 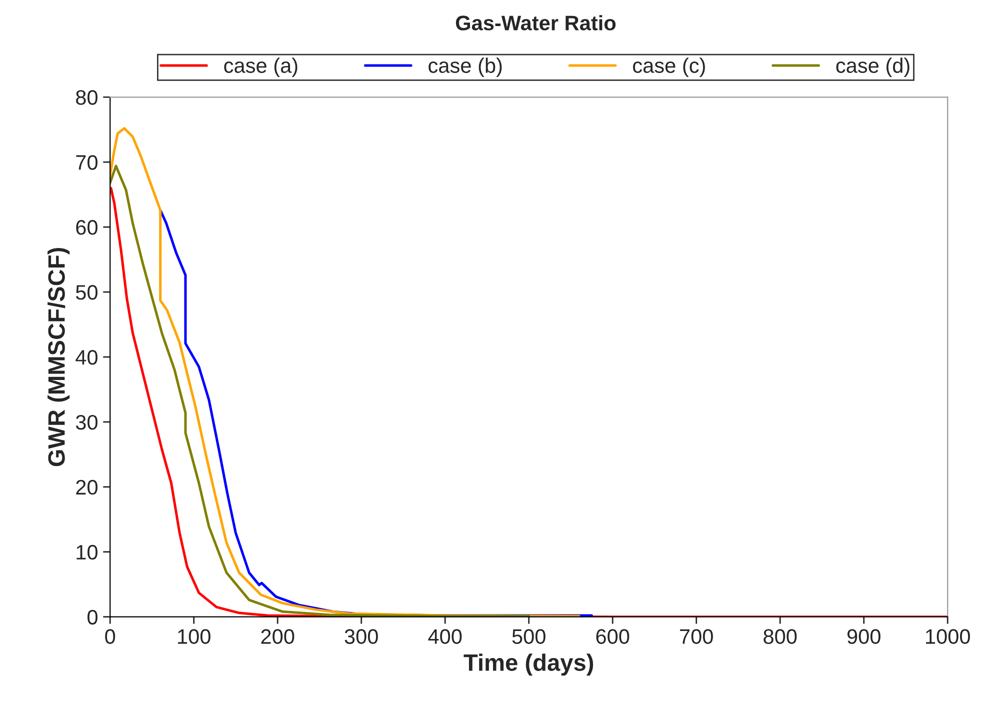 I want to click on legend-label: case (d), so click(x=873, y=68).